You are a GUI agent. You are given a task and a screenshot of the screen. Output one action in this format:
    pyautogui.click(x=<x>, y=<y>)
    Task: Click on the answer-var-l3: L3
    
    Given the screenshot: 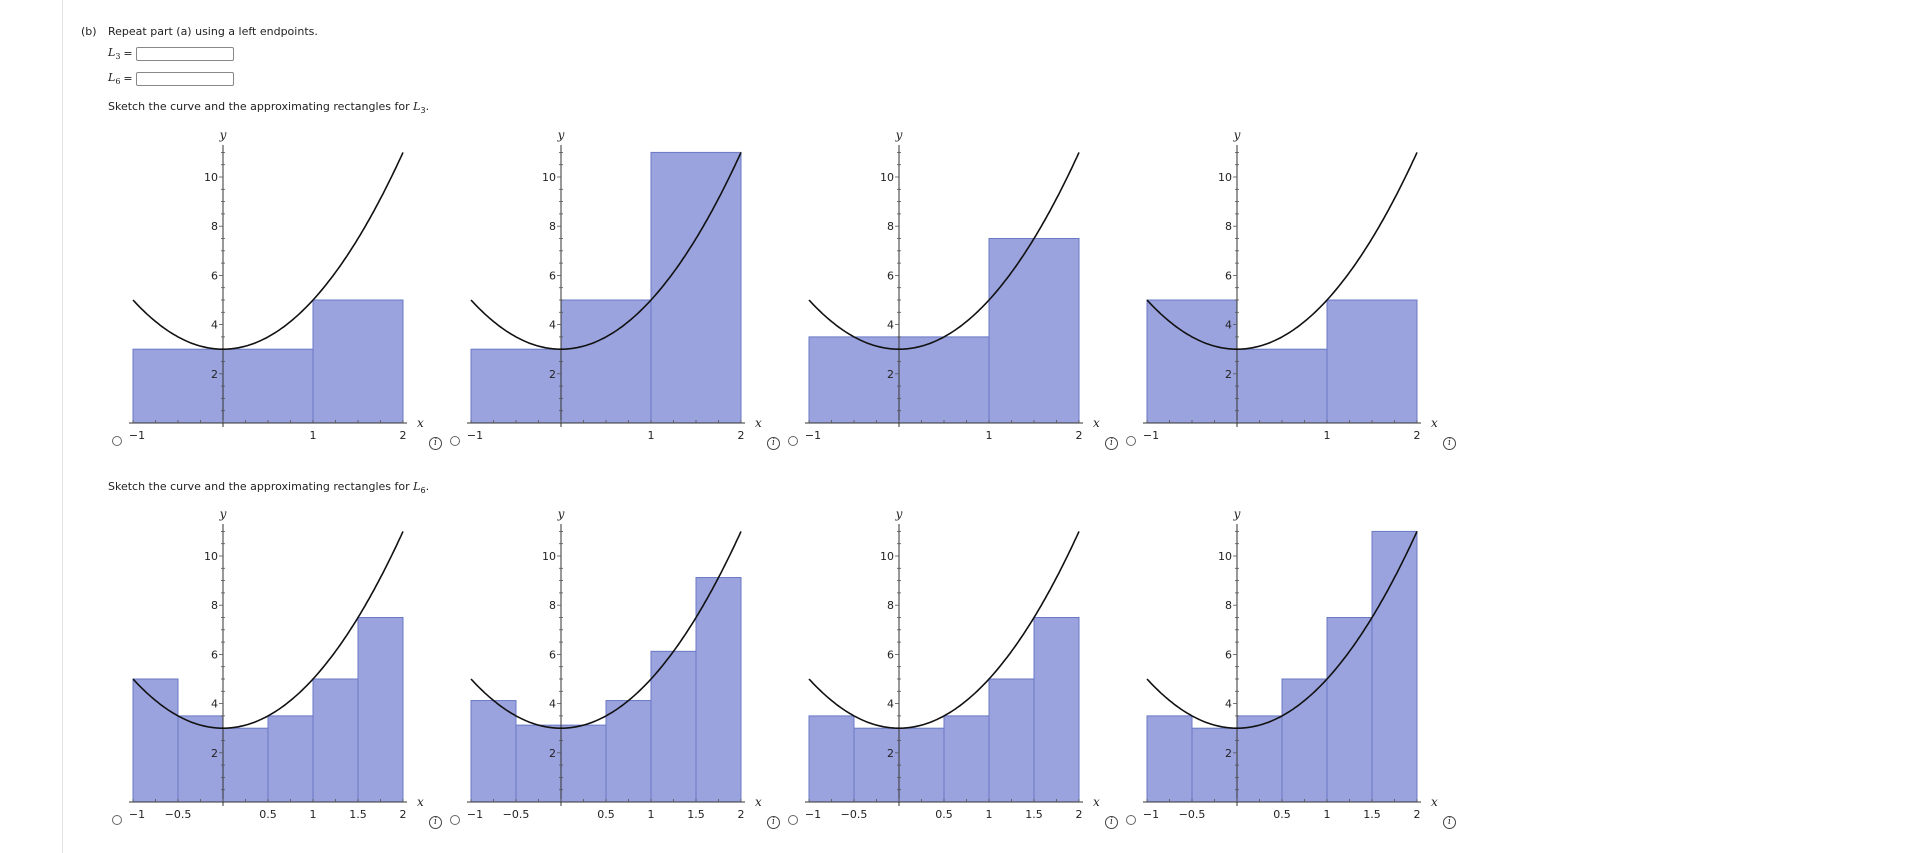 What is the action you would take?
    pyautogui.click(x=114, y=54)
    